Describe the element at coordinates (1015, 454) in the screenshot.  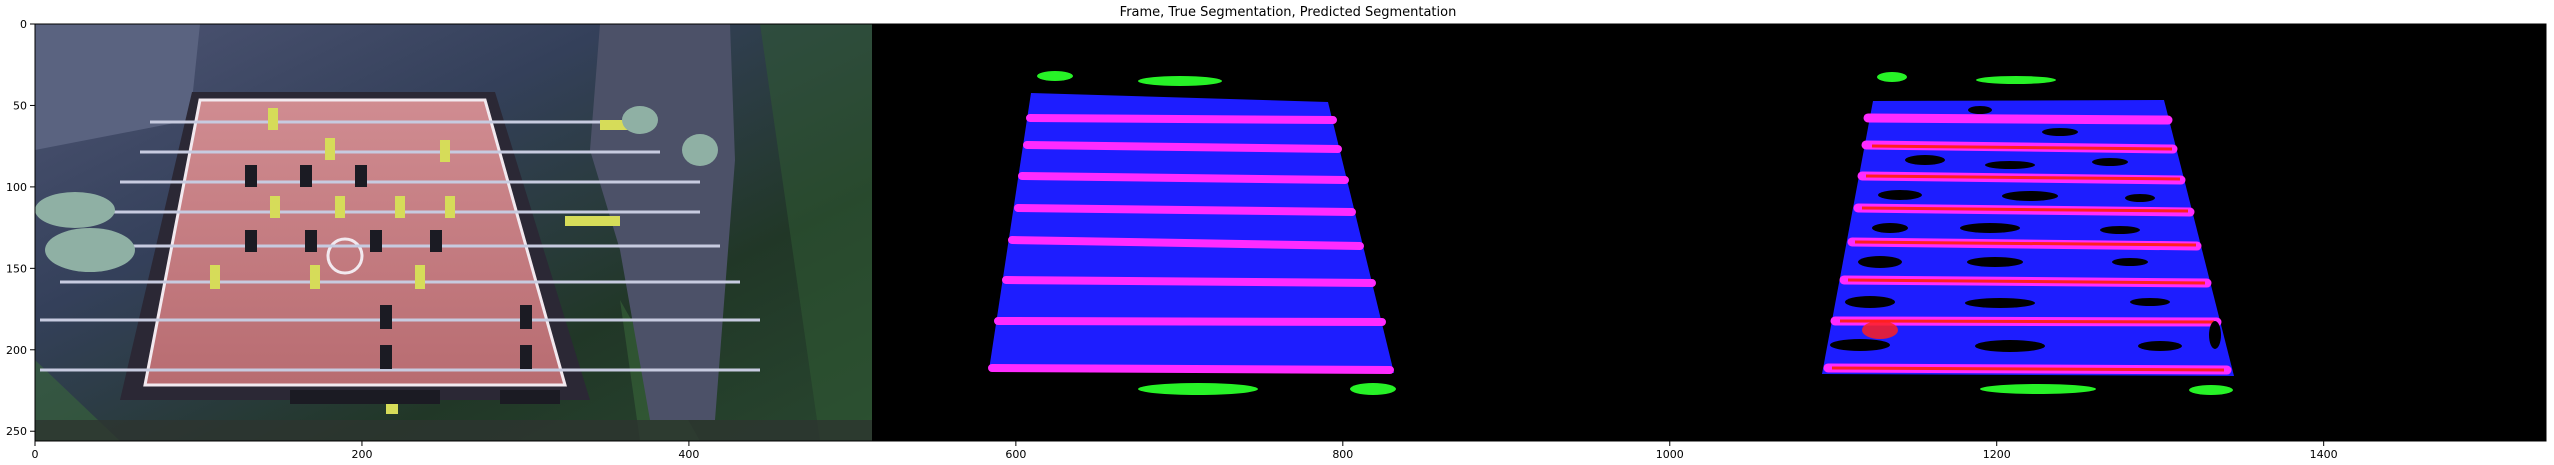
I see `x-tick-label: 600` at that location.